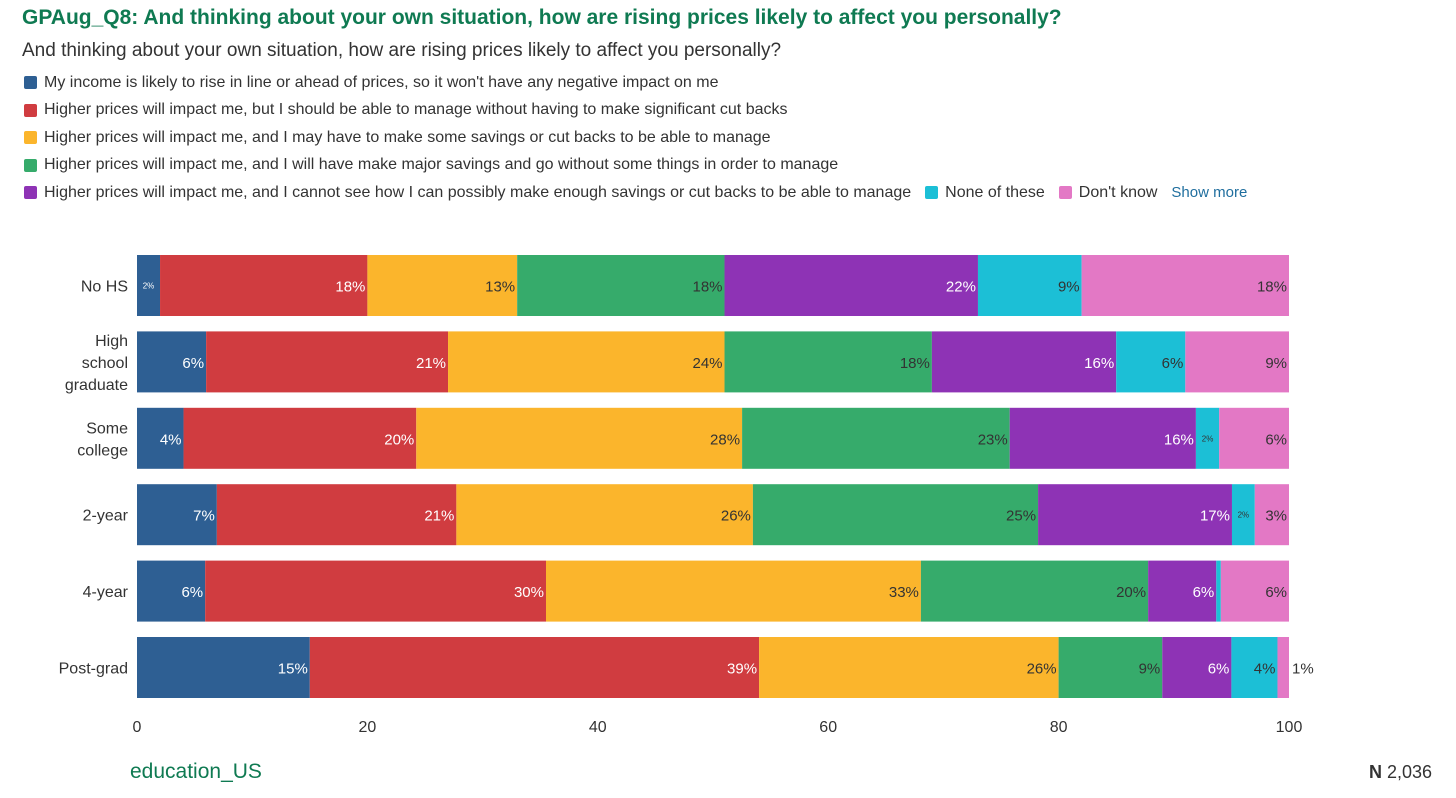 The height and width of the screenshot is (798, 1456). What do you see at coordinates (598, 727) in the screenshot?
I see `x-tick-label: 40` at bounding box center [598, 727].